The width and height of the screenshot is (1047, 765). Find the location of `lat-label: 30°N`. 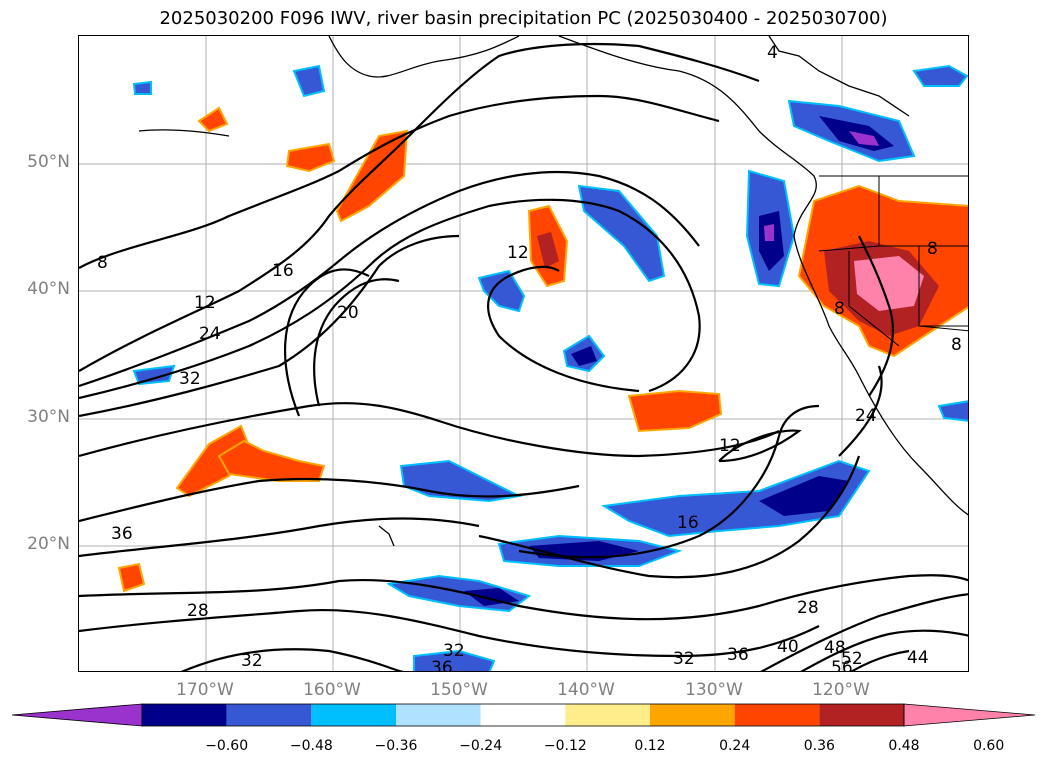

lat-label: 30°N is located at coordinates (48, 417).